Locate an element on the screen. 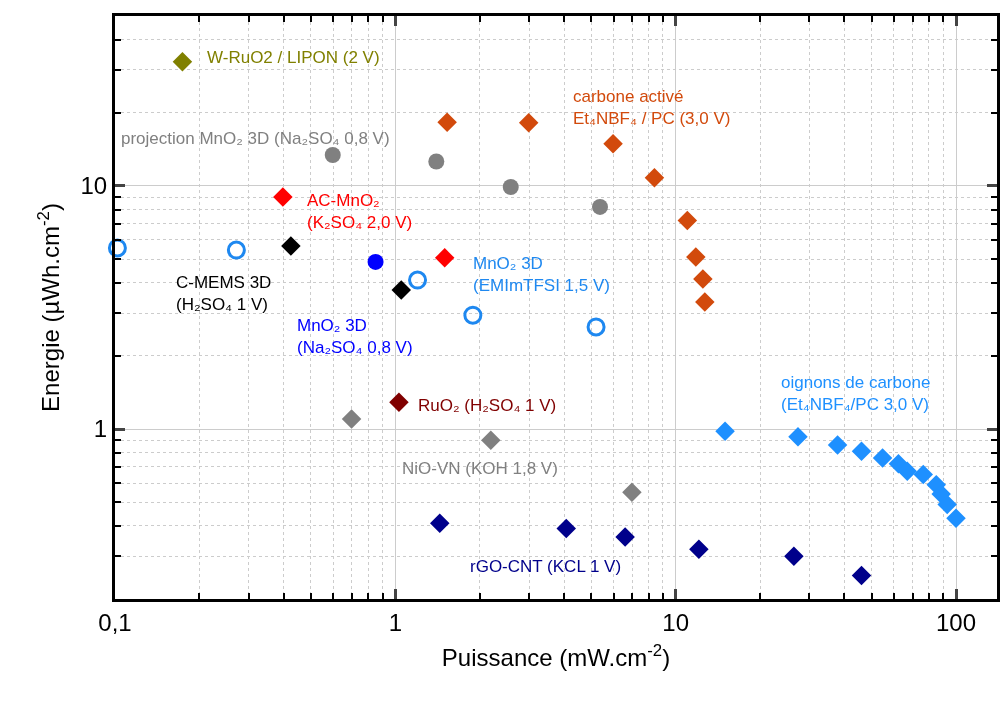 This screenshot has height=702, width=1002. series-label: RuO₂ (H₂SO₄ 1 V) is located at coordinates (487, 405).